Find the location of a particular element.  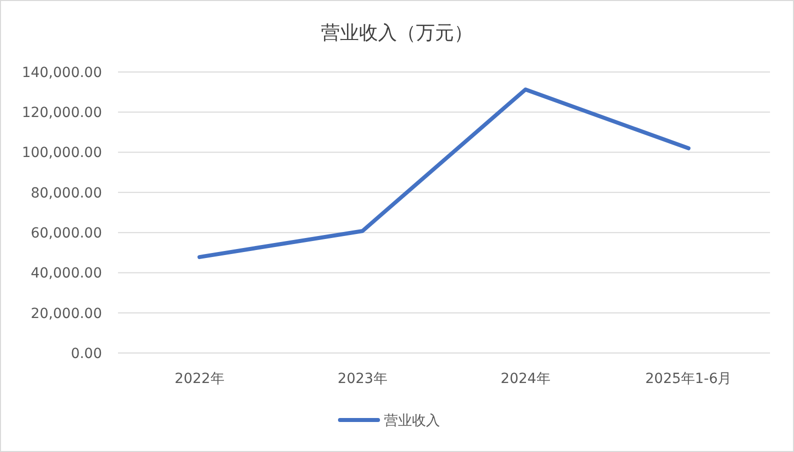

y-tick-label: 40,000.00 is located at coordinates (66, 274).